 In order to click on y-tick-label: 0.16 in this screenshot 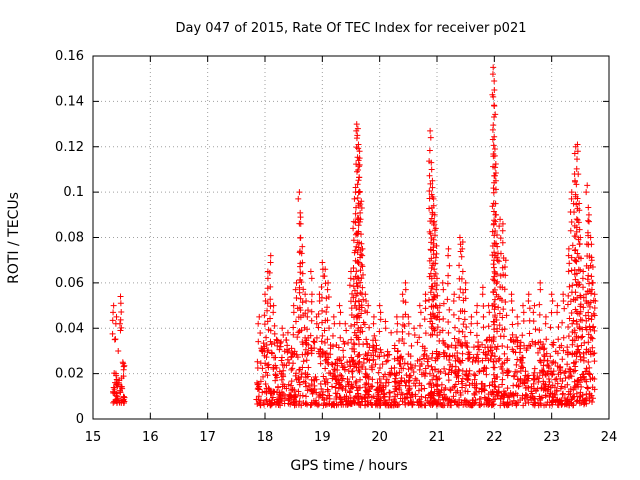, I will do `click(69, 56)`.